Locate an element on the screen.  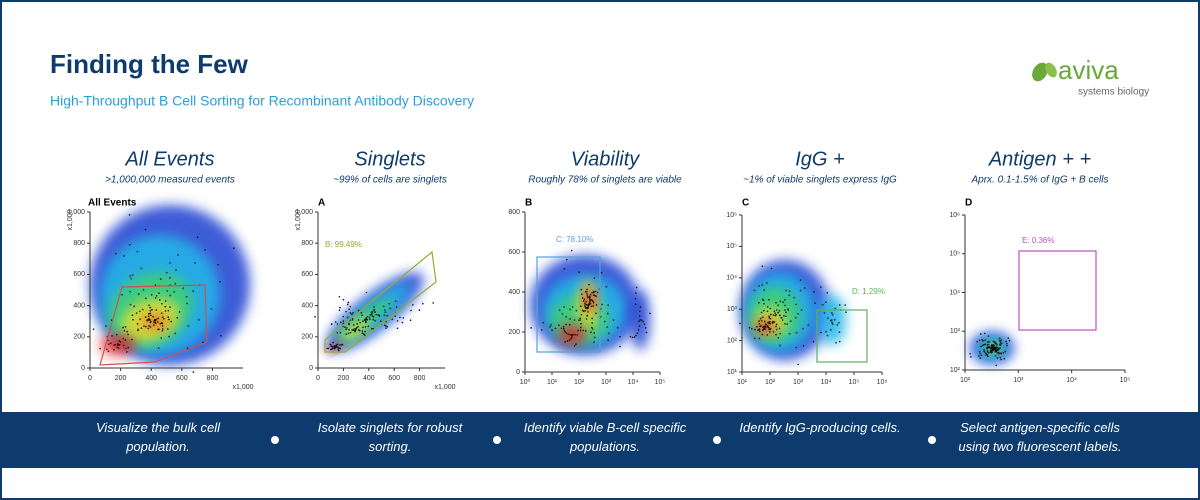
panel-description: Visualize the bulk cell population. is located at coordinates (158, 437).